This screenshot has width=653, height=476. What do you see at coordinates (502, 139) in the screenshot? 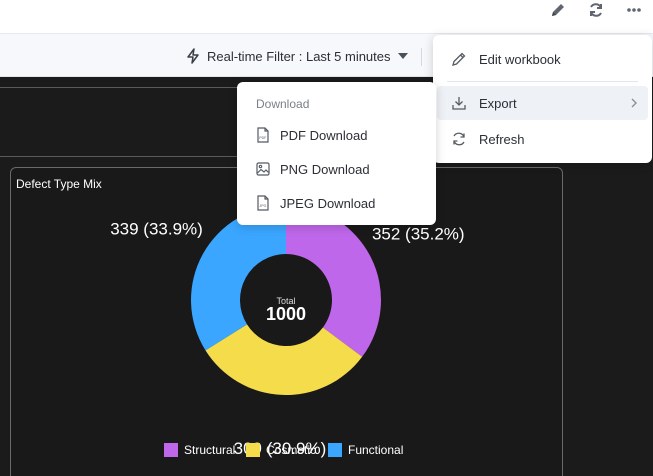
I see `refresh-label: Refresh` at bounding box center [502, 139].